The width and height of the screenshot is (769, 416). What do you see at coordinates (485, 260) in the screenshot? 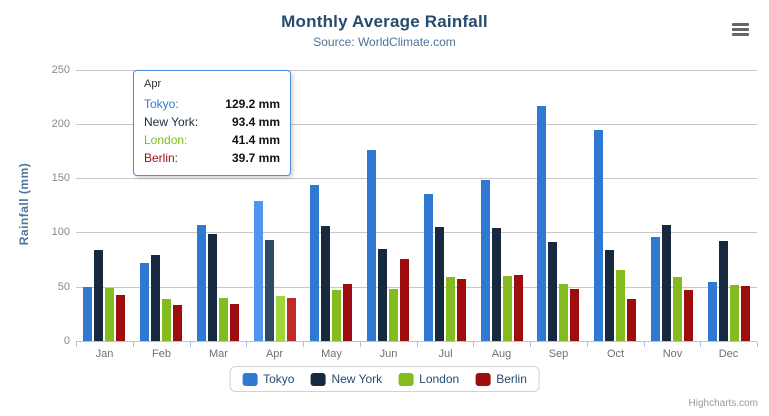
I see `bar-tokyo-aug` at bounding box center [485, 260].